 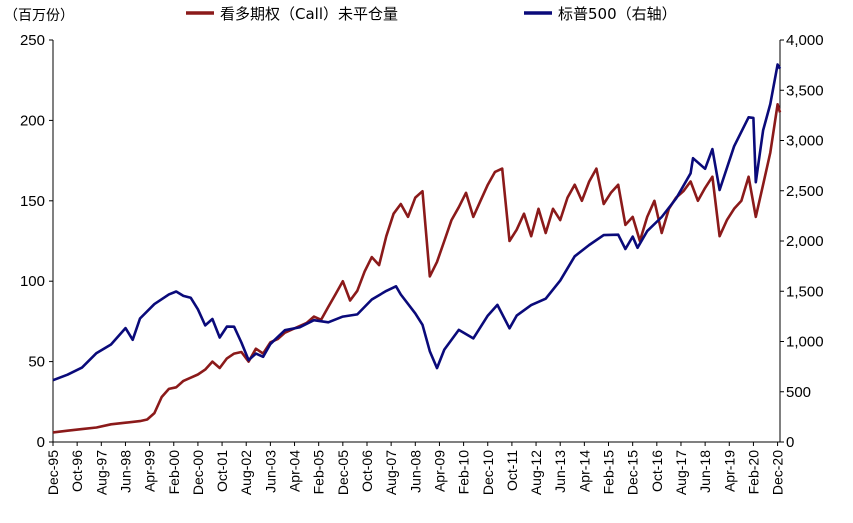 What do you see at coordinates (32, 201) in the screenshot?
I see `left-tick-label: 150` at bounding box center [32, 201].